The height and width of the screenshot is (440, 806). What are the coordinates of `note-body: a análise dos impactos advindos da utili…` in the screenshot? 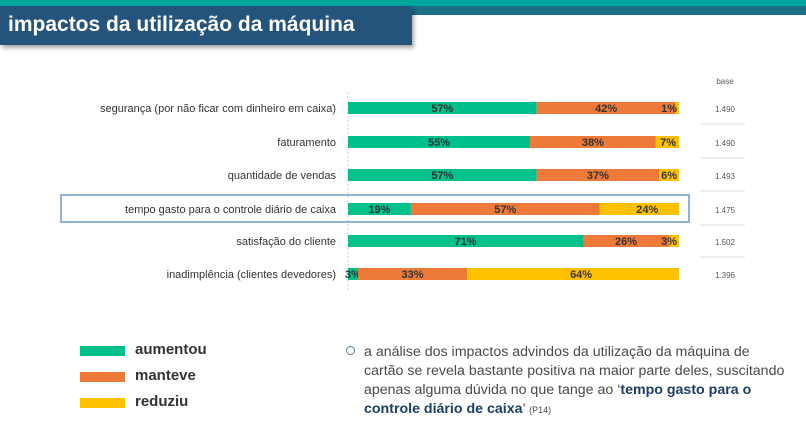 It's located at (574, 371).